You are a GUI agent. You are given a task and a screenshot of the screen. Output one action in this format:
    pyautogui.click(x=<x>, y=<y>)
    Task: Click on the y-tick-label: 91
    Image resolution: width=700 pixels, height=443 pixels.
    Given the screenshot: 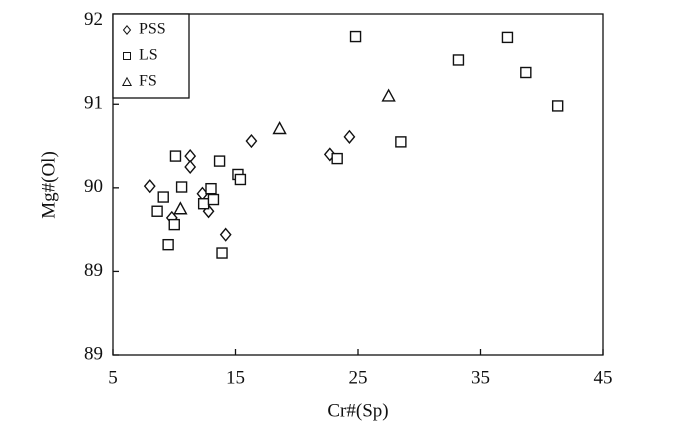 What is the action you would take?
    pyautogui.click(x=93, y=103)
    